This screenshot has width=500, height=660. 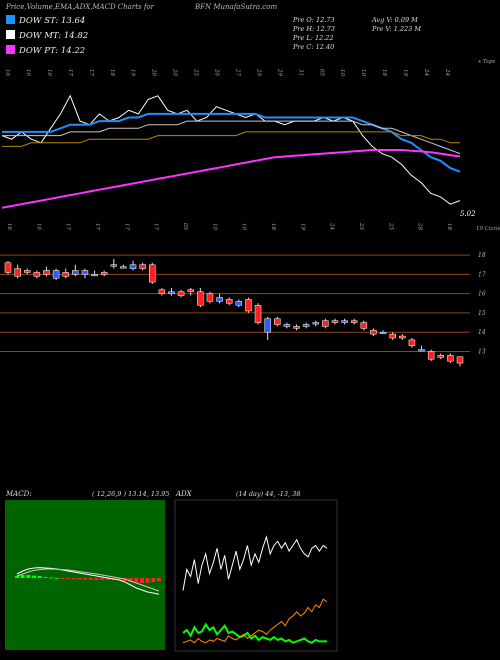 What do you see at coordinates (268, 494) in the screenshot?
I see `adx-params: (14 day) 44, -13, 38` at bounding box center [268, 494].